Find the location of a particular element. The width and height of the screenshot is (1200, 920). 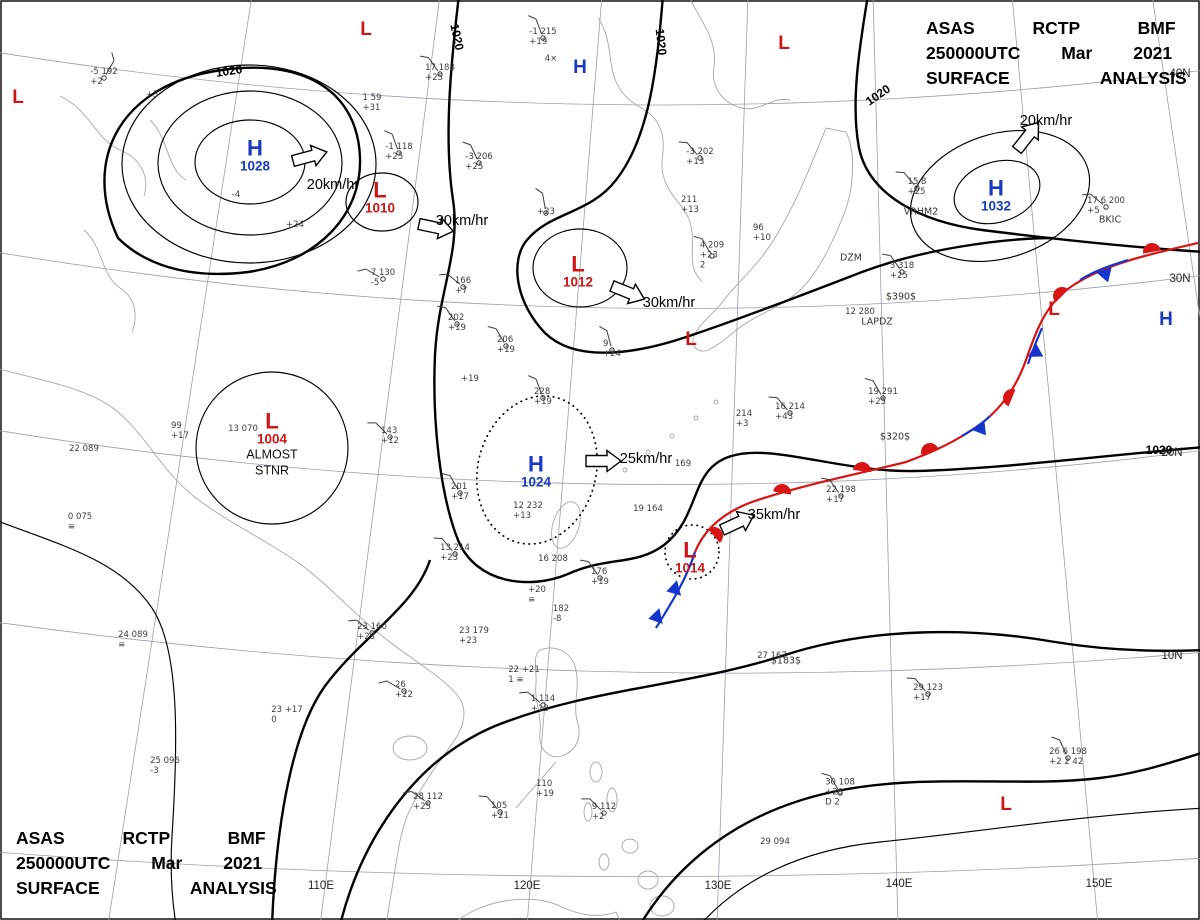

warm-front-symbols is located at coordinates (934, 393).